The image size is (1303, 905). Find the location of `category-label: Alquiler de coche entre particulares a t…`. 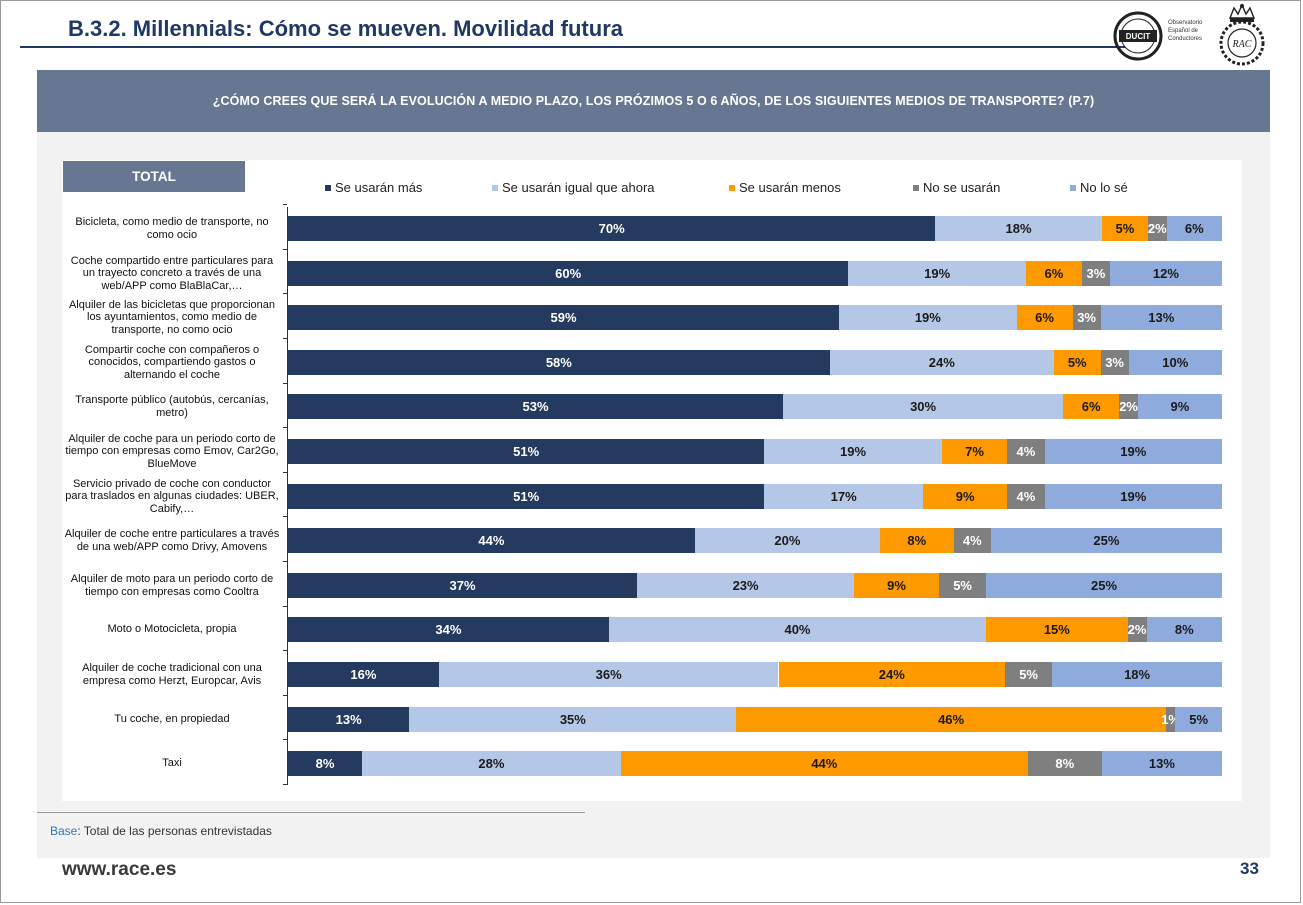

category-label: Alquiler de coche entre particulares a t… is located at coordinates (172, 540).